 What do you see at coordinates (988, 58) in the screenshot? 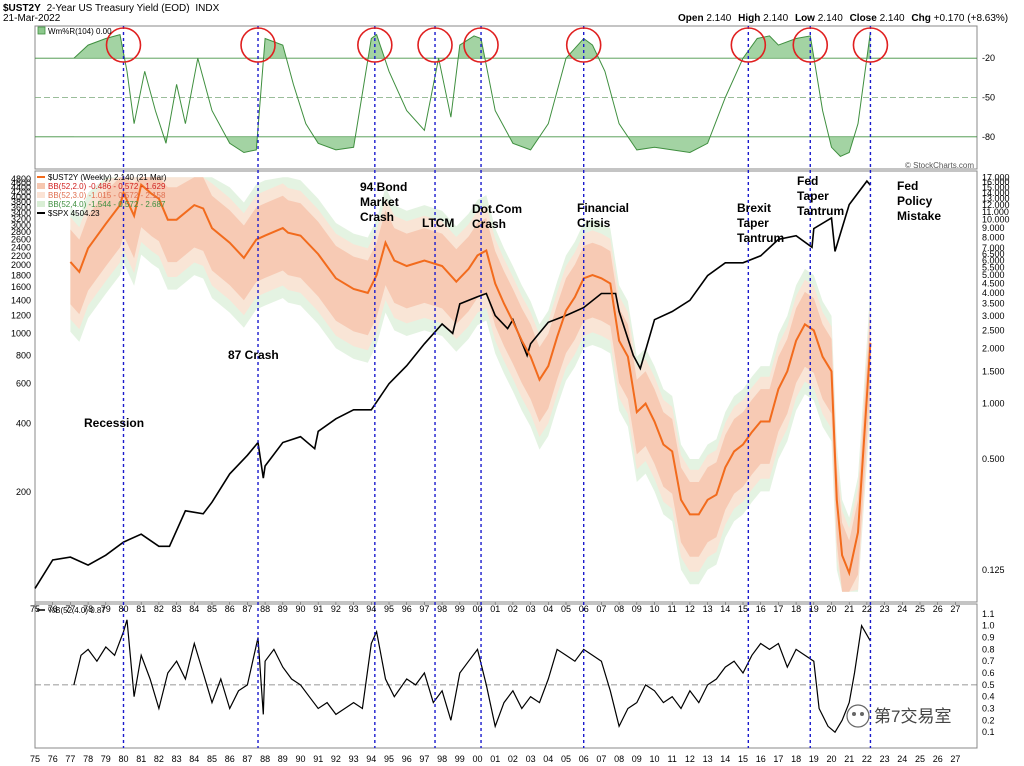
I see `wmr-tick-label: -20` at bounding box center [988, 58].